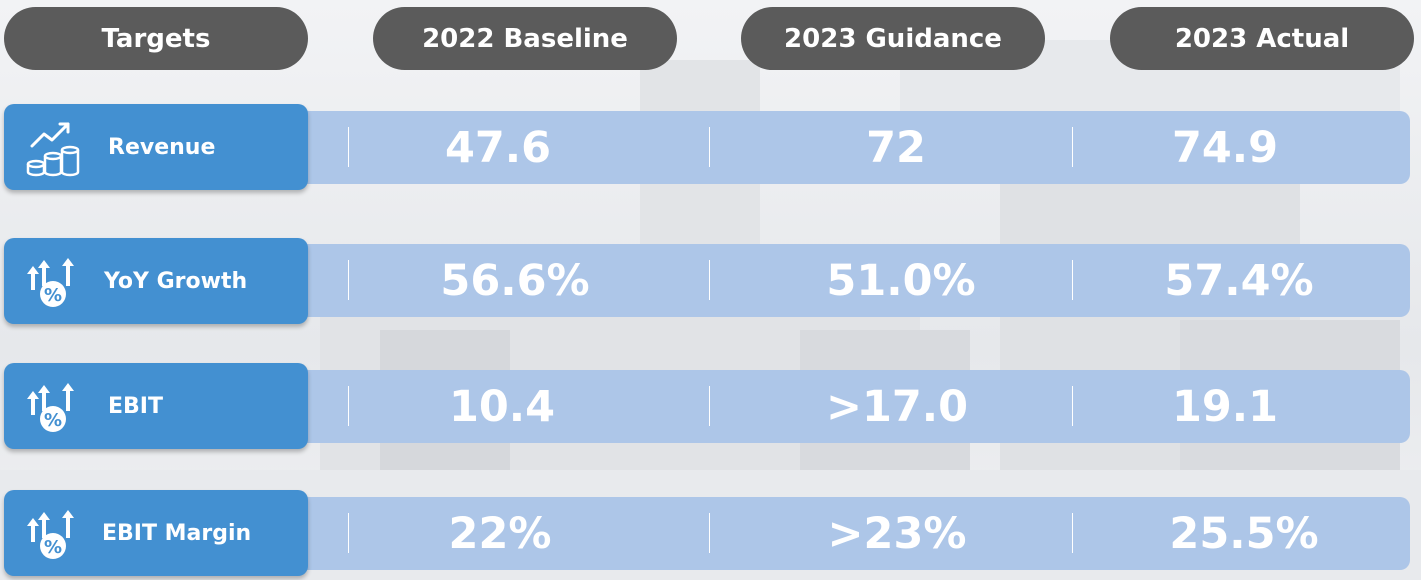 This screenshot has width=1421, height=580. I want to click on ebit-guidance-value: >17.0, so click(897, 406).